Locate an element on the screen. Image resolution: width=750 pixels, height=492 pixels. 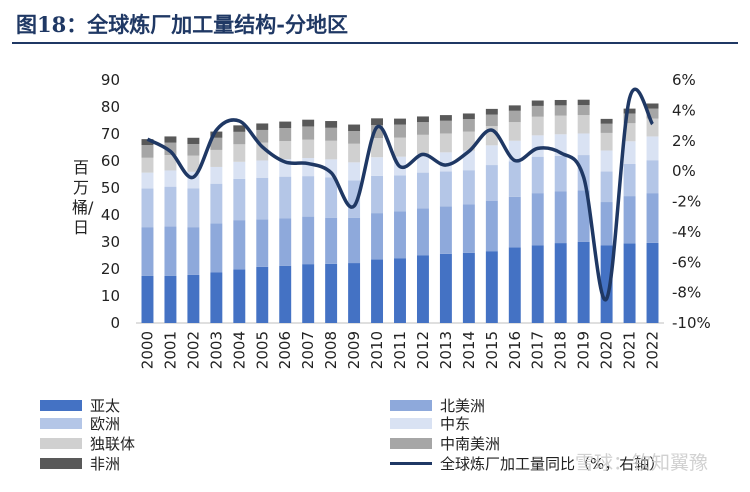
x-tick-label: 2002 is located at coordinates (193, 350).